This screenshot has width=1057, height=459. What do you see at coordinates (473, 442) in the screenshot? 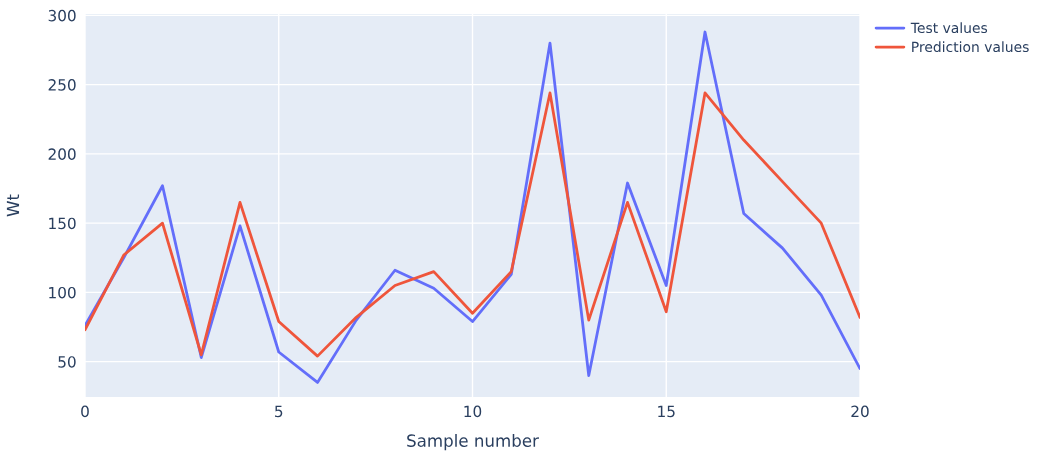
I see `x-axis-title: Sample number` at bounding box center [473, 442].